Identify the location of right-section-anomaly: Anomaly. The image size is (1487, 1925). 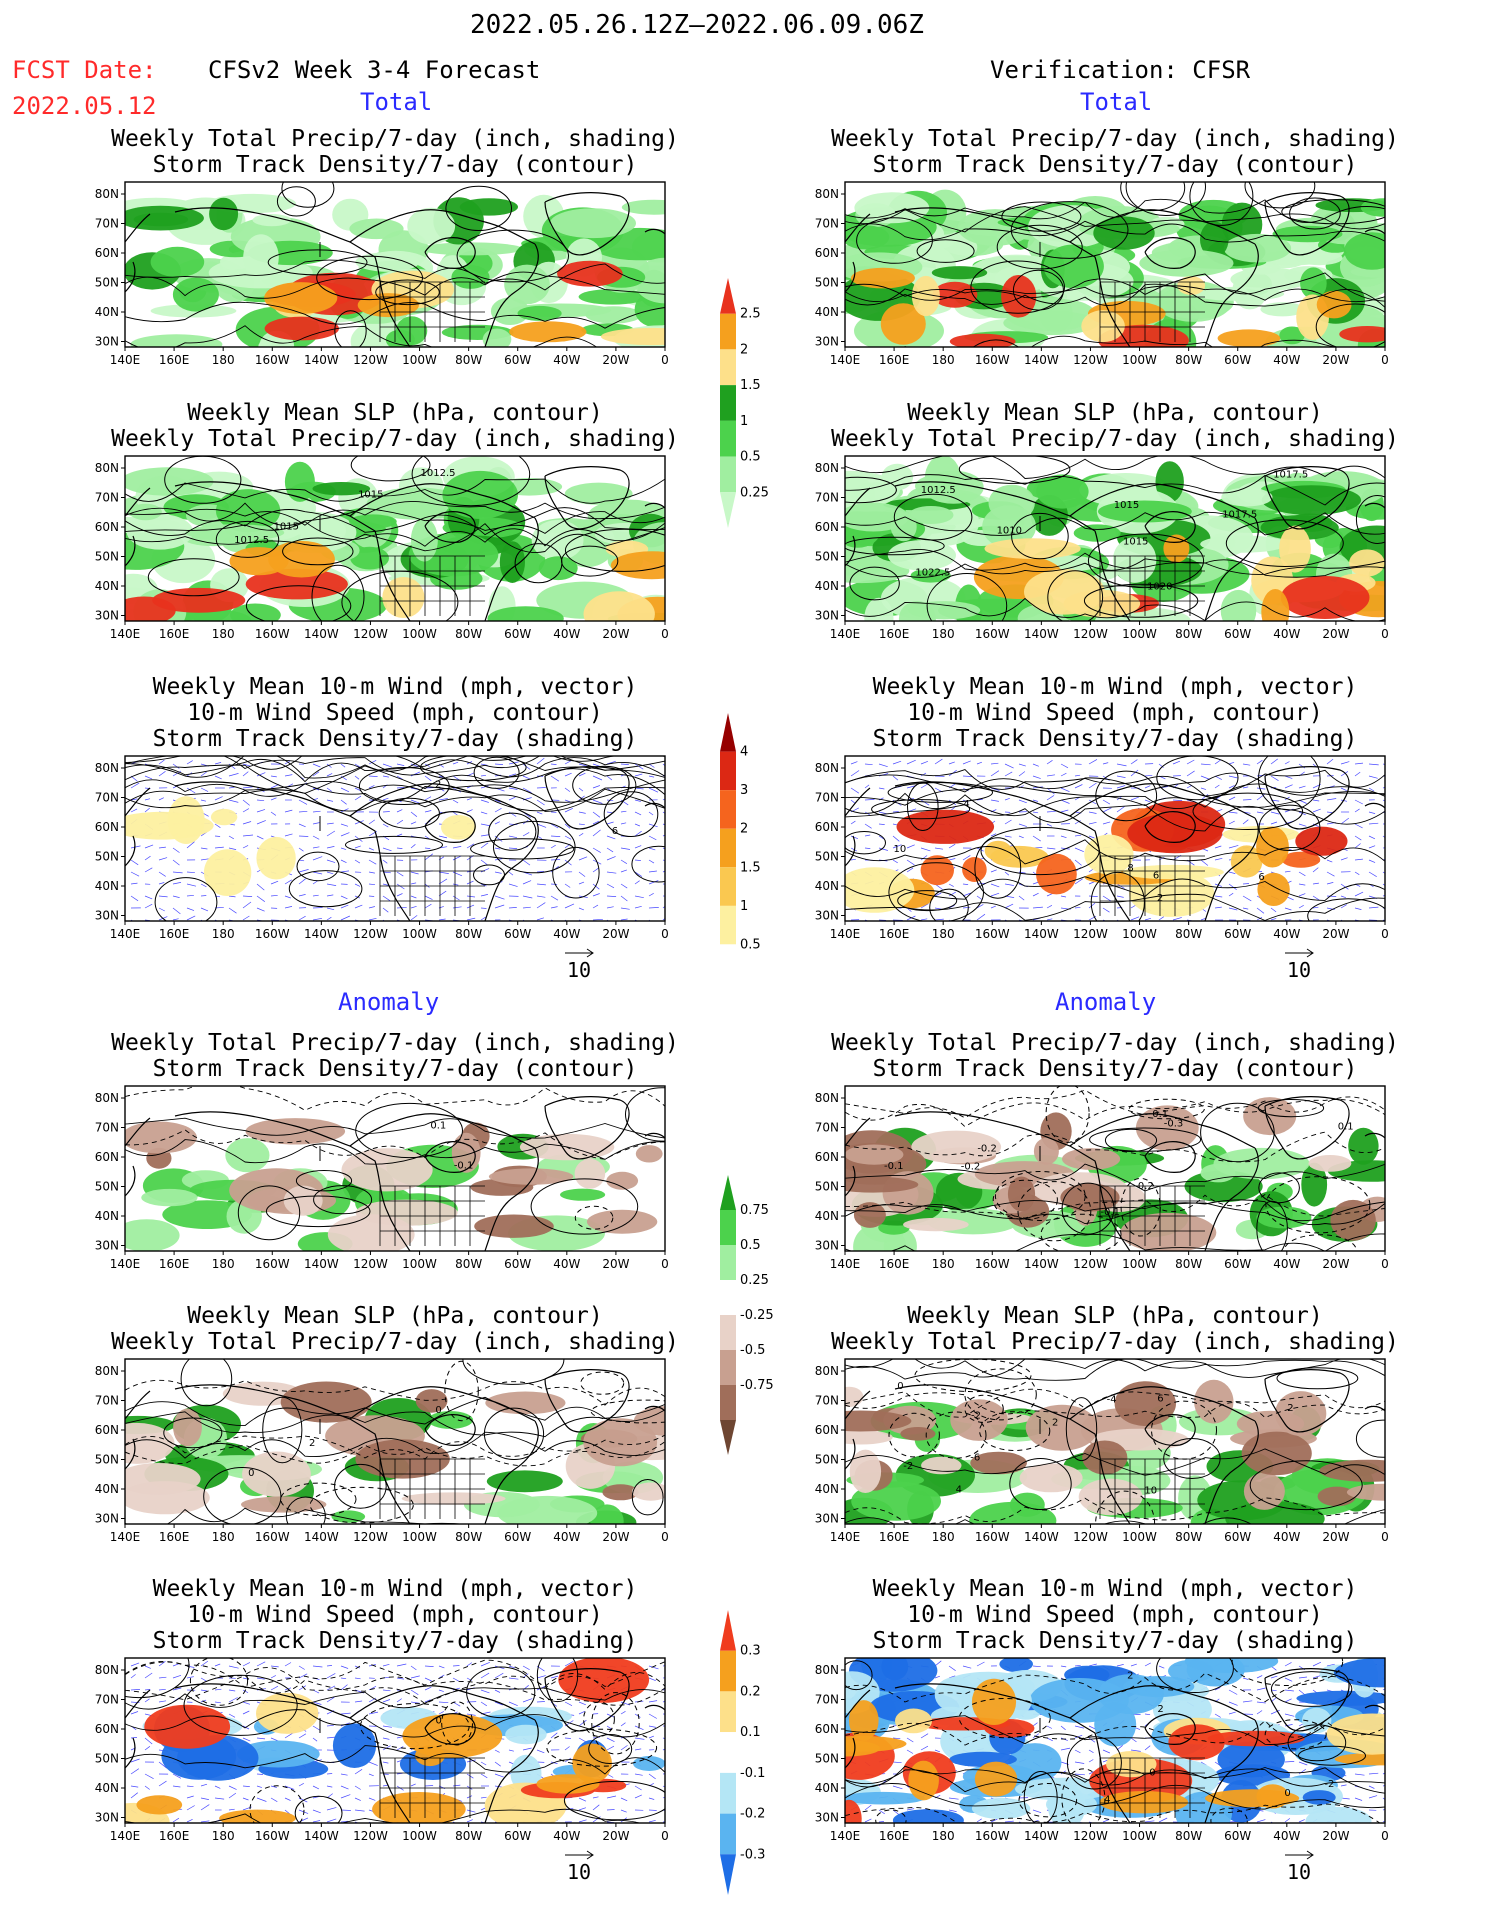
(1106, 1002).